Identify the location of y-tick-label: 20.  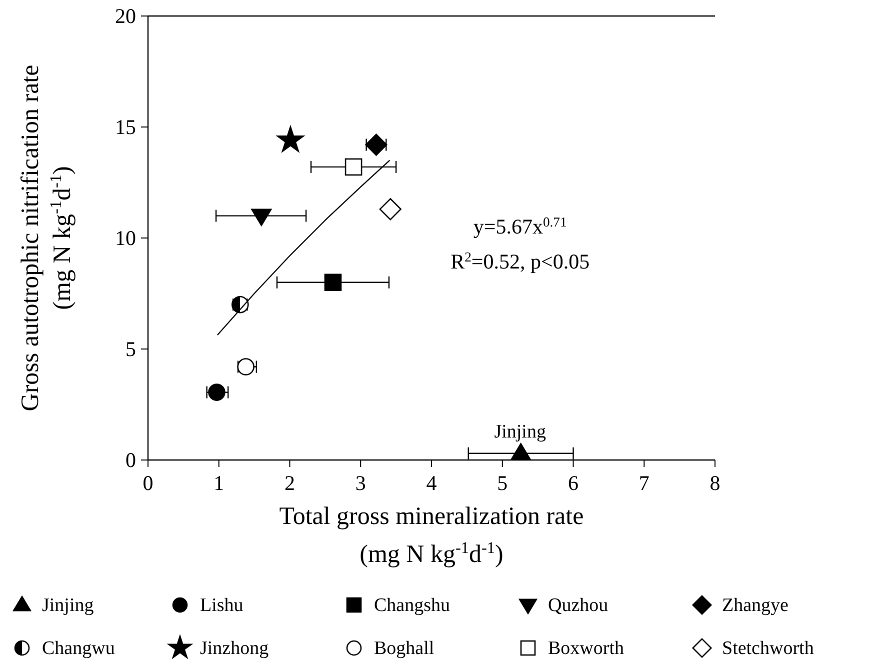
(125, 16).